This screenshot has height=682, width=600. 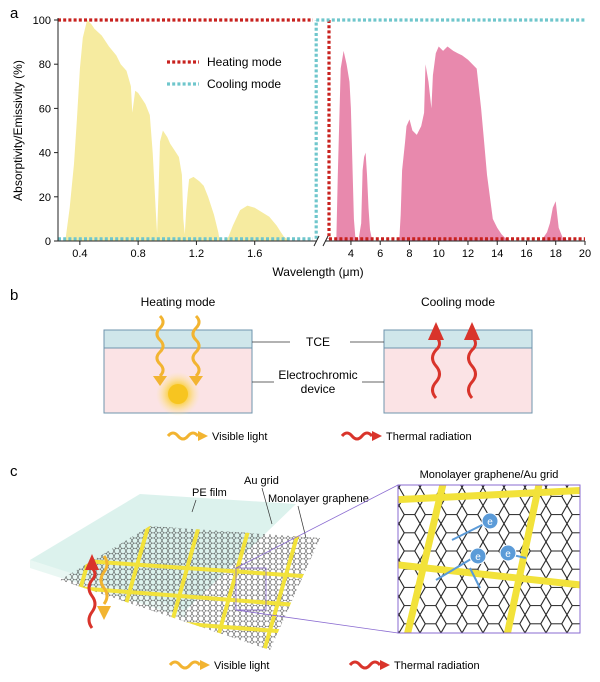 I want to click on thermal-ray-film, so click(x=92, y=597).